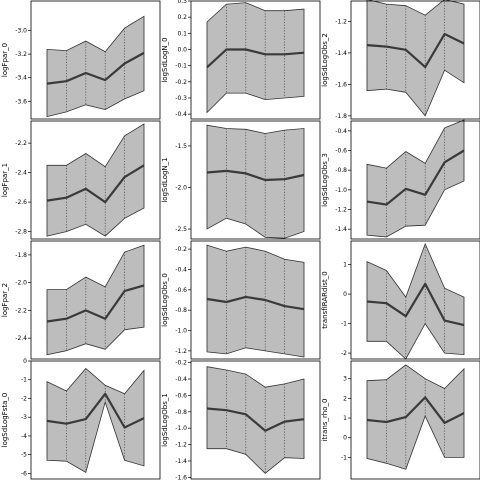 This screenshot has height=480, width=480. Describe the element at coordinates (345, 398) in the screenshot. I see `y-tick-label: 2` at that location.